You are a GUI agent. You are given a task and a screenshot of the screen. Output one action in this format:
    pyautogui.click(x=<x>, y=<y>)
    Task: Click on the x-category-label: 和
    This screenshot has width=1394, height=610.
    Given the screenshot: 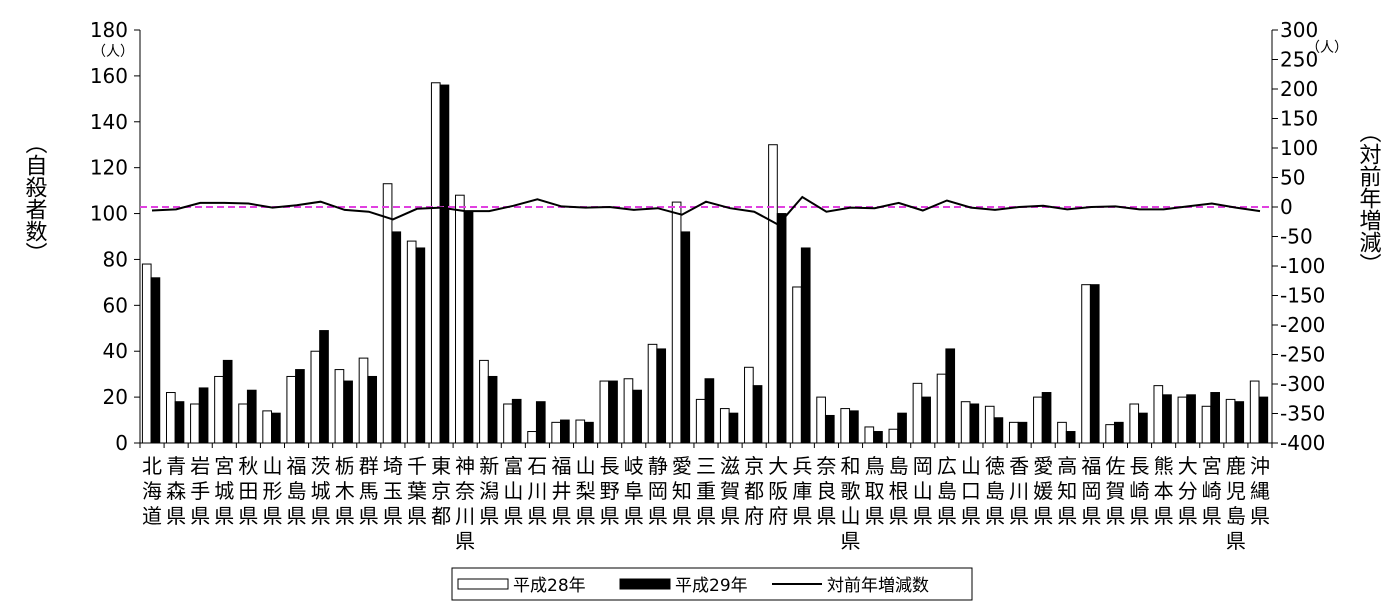 What is the action you would take?
    pyautogui.click(x=851, y=466)
    